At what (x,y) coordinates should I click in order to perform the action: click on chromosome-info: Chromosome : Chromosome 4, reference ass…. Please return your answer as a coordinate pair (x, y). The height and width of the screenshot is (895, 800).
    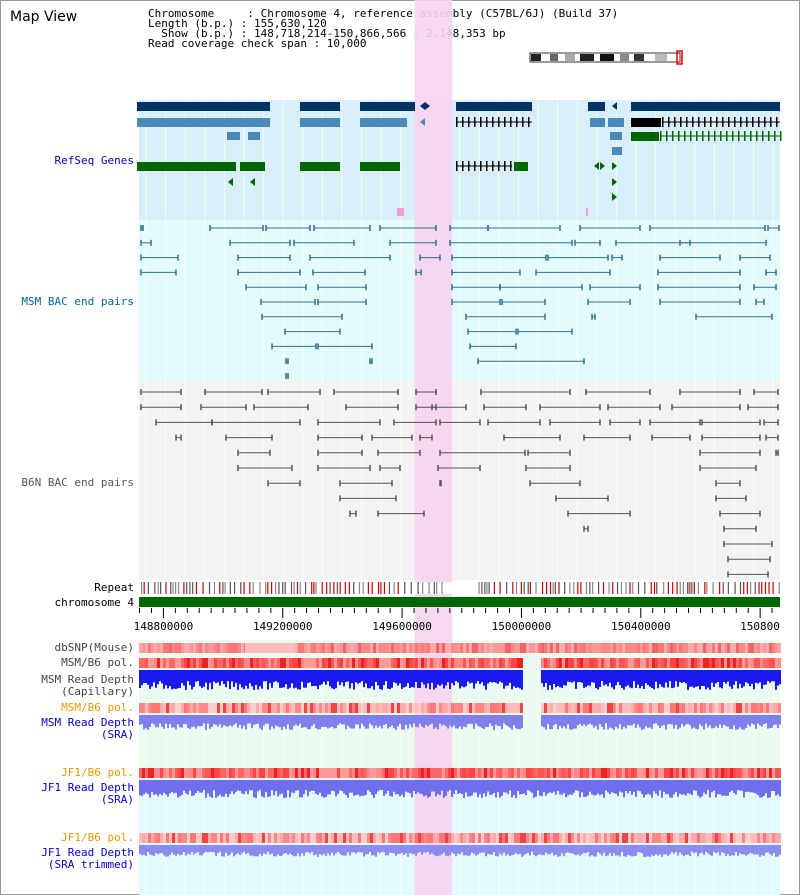
    Looking at the image, I should click on (383, 29).